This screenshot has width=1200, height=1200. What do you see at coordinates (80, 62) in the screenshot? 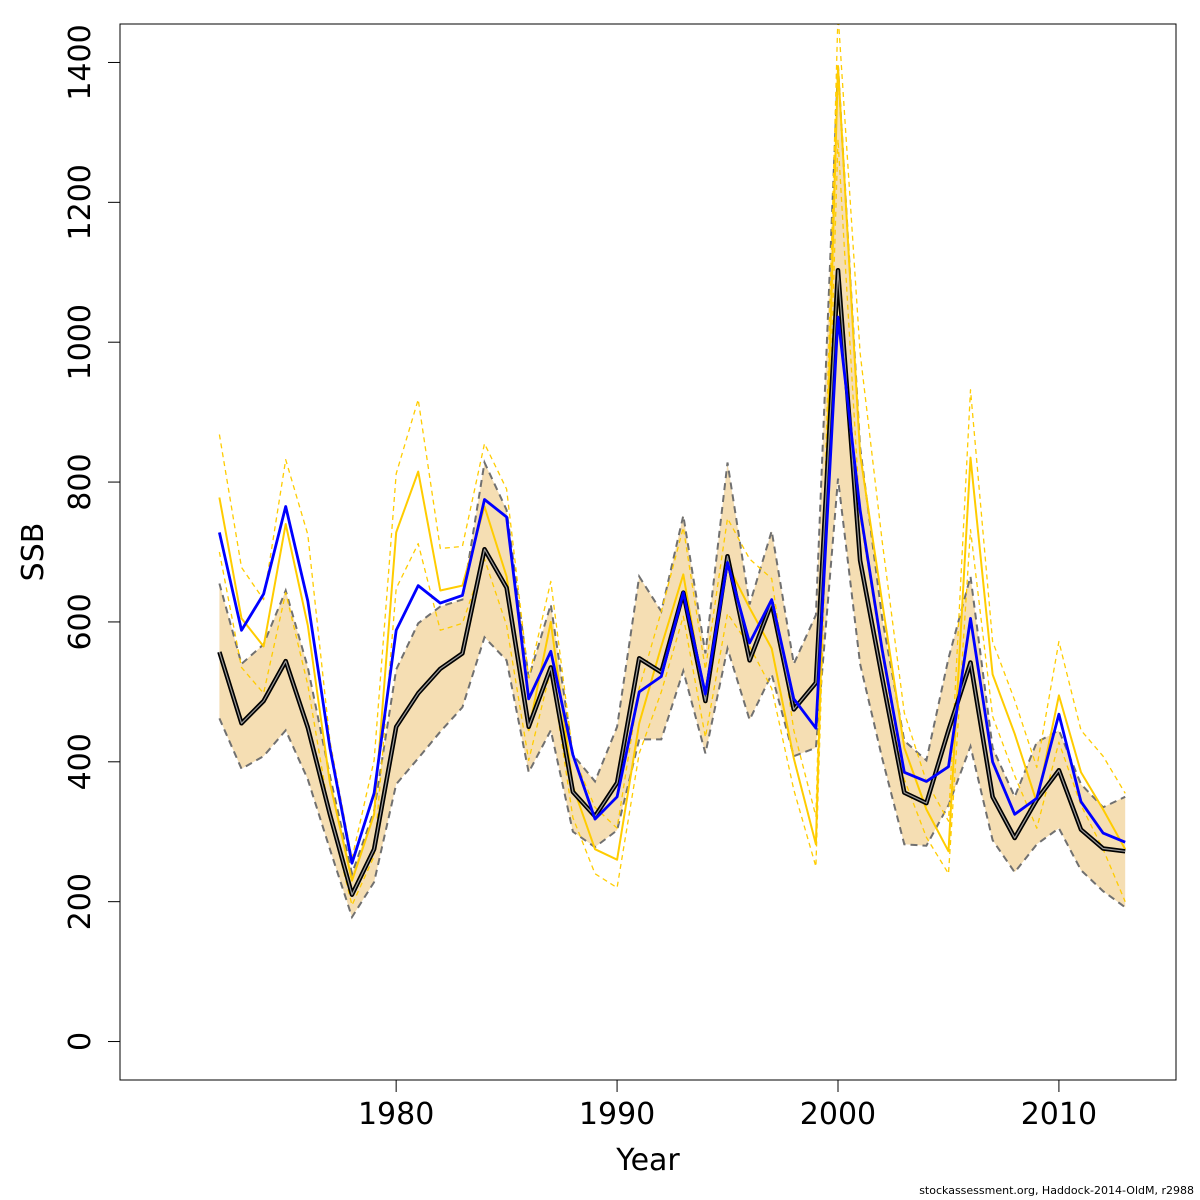
I see `y-tick-label-1400: 1400` at bounding box center [80, 62].